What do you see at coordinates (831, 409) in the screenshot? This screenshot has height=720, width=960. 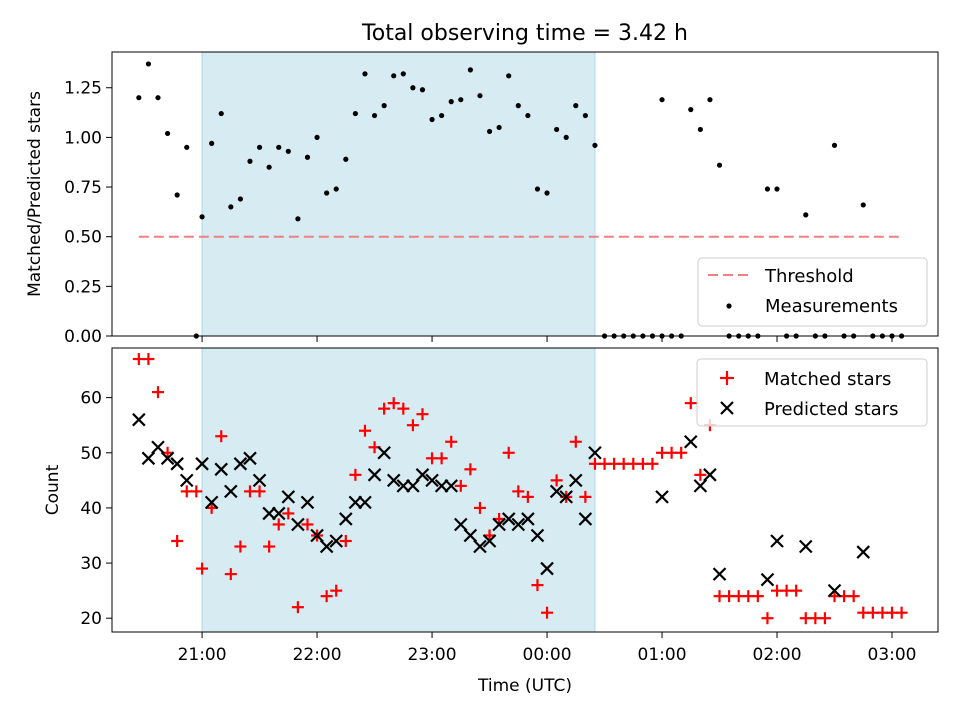 I see `legend-predicted-label: Predicted stars` at bounding box center [831, 409].